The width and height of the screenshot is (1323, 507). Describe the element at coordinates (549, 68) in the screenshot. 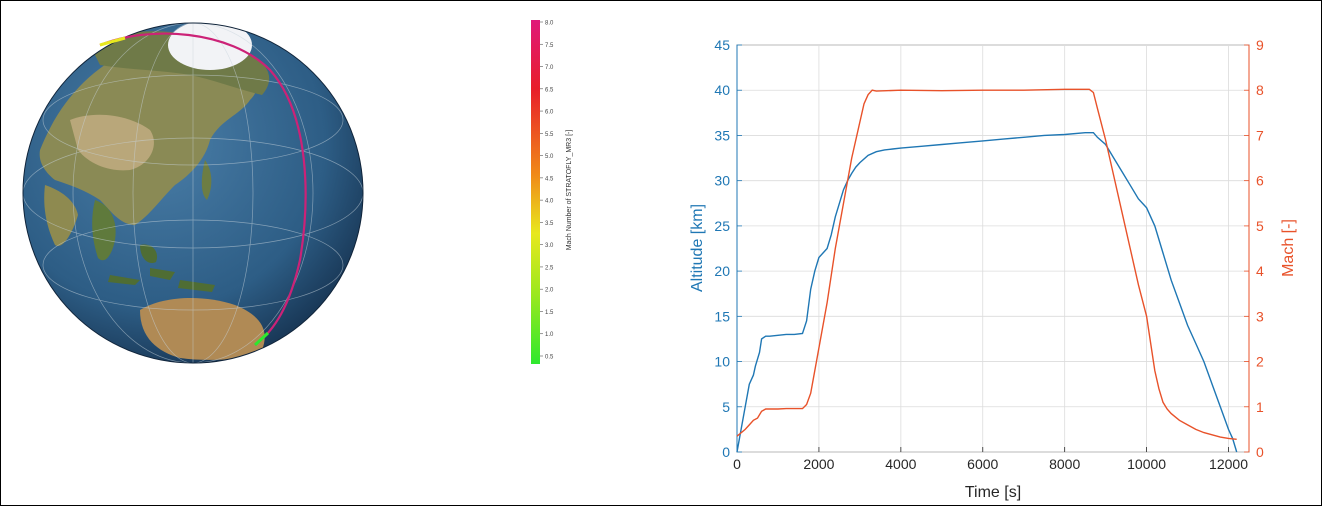

I see `colorbar-tick-label: 7.0` at that location.